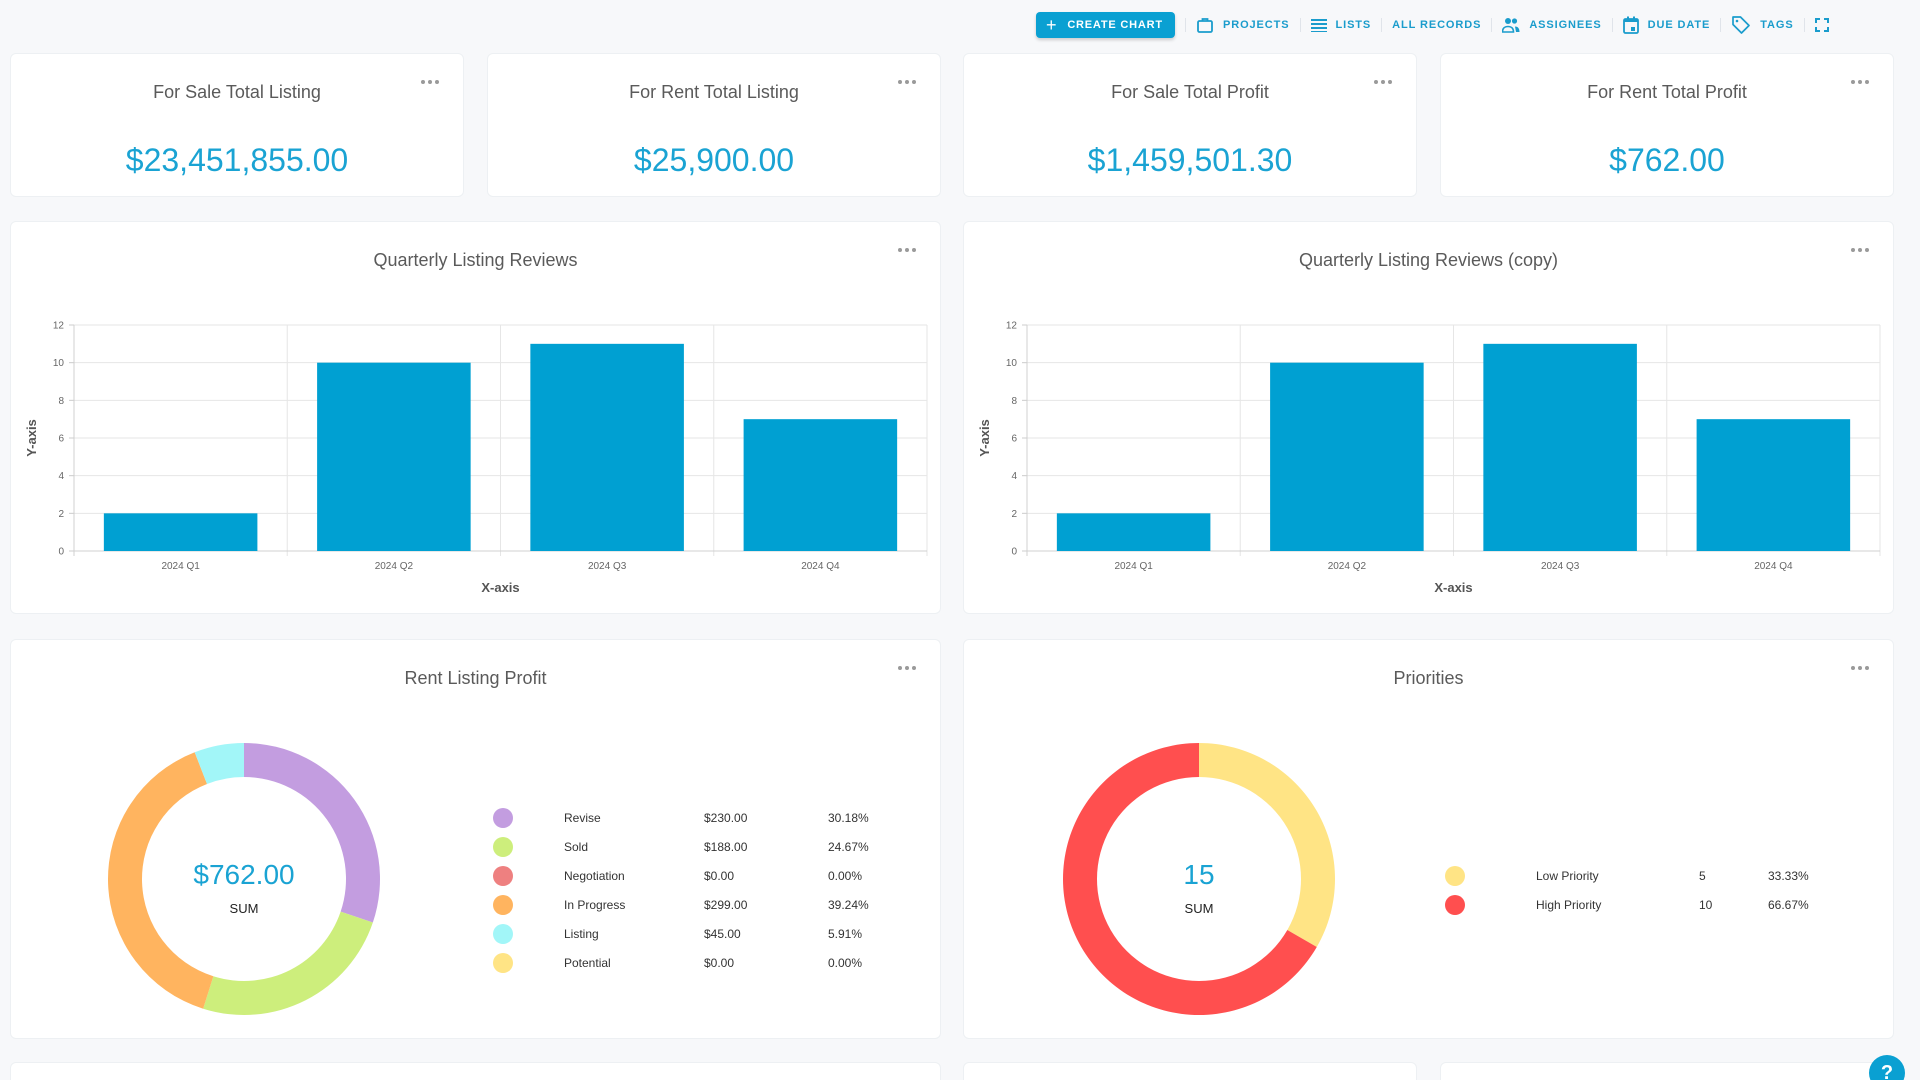  What do you see at coordinates (1014, 401) in the screenshot?
I see `y-tick-label: 8` at bounding box center [1014, 401].